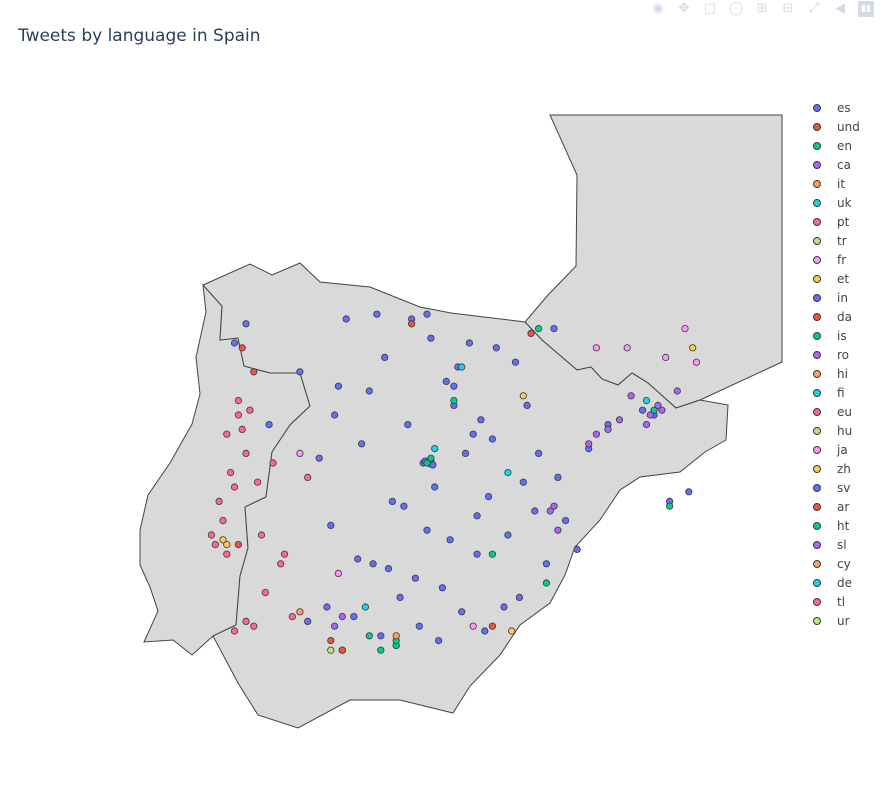 The width and height of the screenshot is (882, 800). What do you see at coordinates (834, 164) in the screenshot?
I see `legend-item-ca: ca` at bounding box center [834, 164].